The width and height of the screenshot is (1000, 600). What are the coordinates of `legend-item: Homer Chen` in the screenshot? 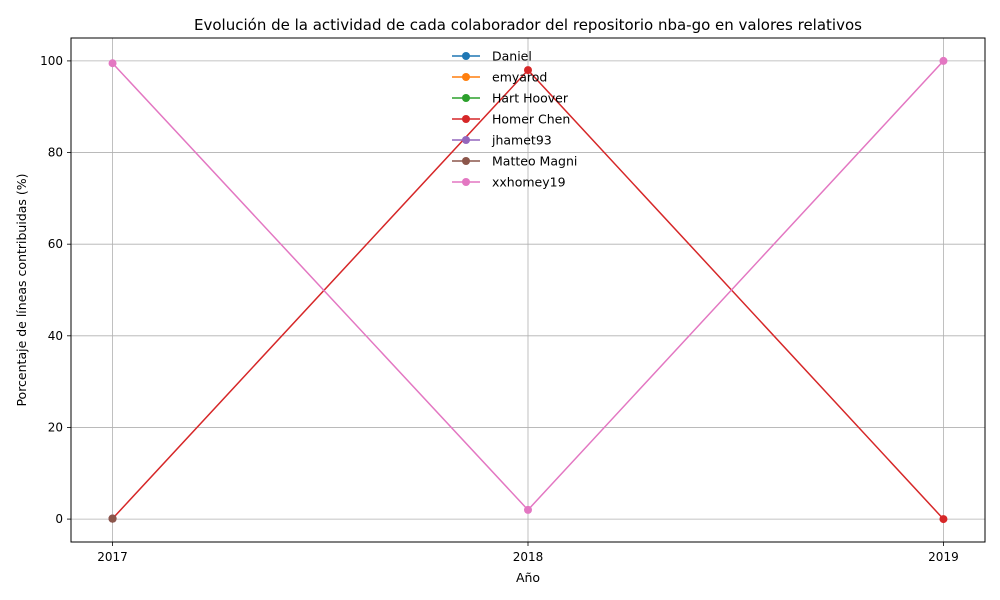 It's located at (511, 119).